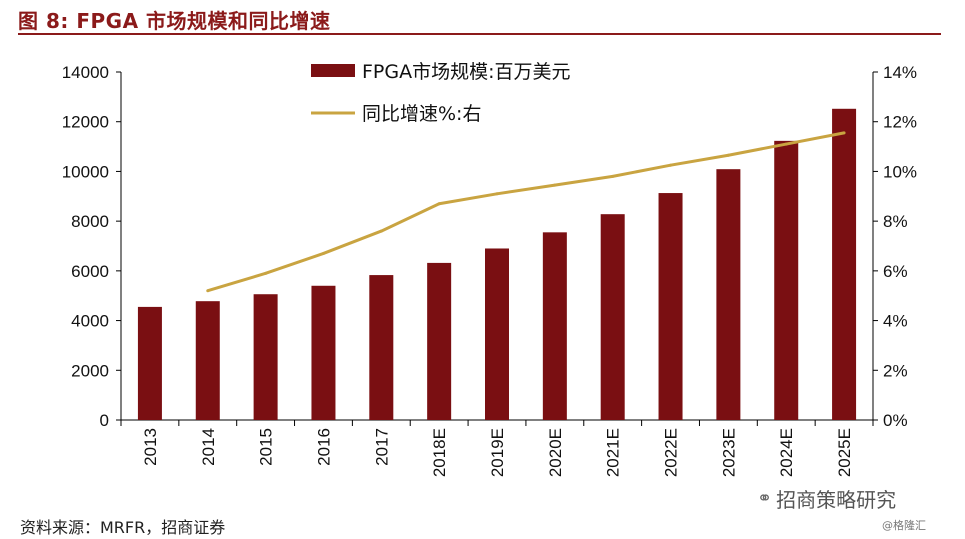 The width and height of the screenshot is (965, 539). I want to click on left-tick-label: 8000, so click(90, 221).